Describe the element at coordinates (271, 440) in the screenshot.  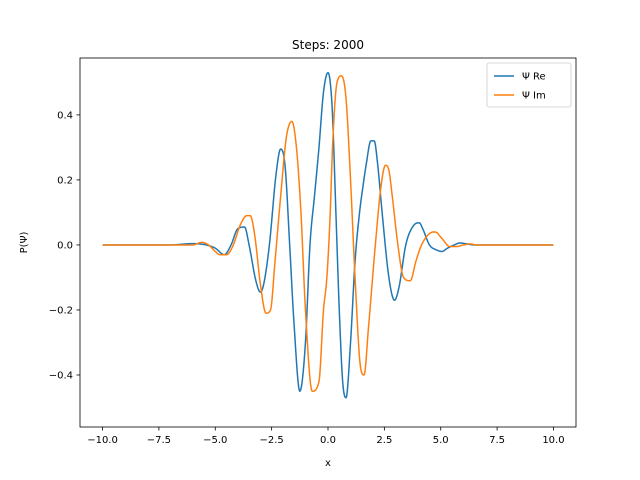
I see `x-tick-label: −2.5` at that location.